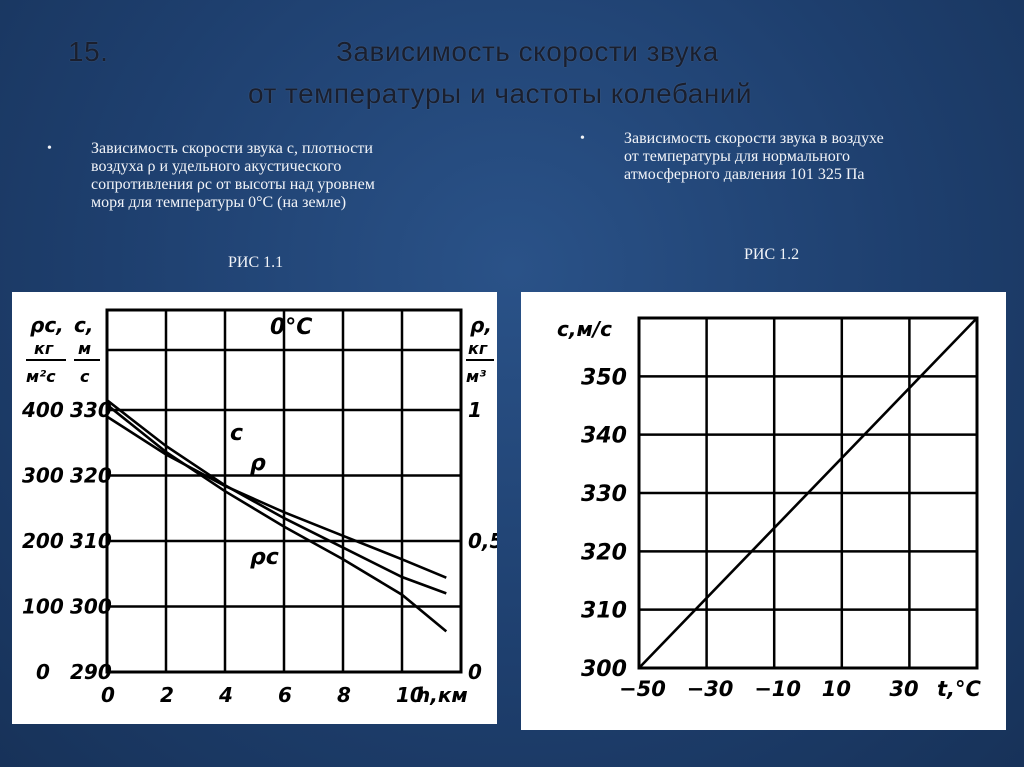  What do you see at coordinates (642, 689) in the screenshot?
I see `tick-label-x: −50` at bounding box center [642, 689].